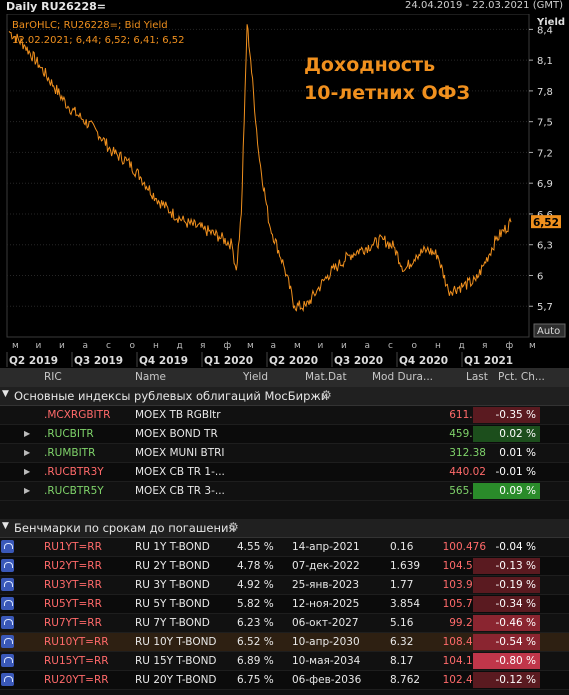 The image size is (569, 695). I want to click on y-axis: 8,48,17,87,57,26,96,66,365,7, so click(541, 169).